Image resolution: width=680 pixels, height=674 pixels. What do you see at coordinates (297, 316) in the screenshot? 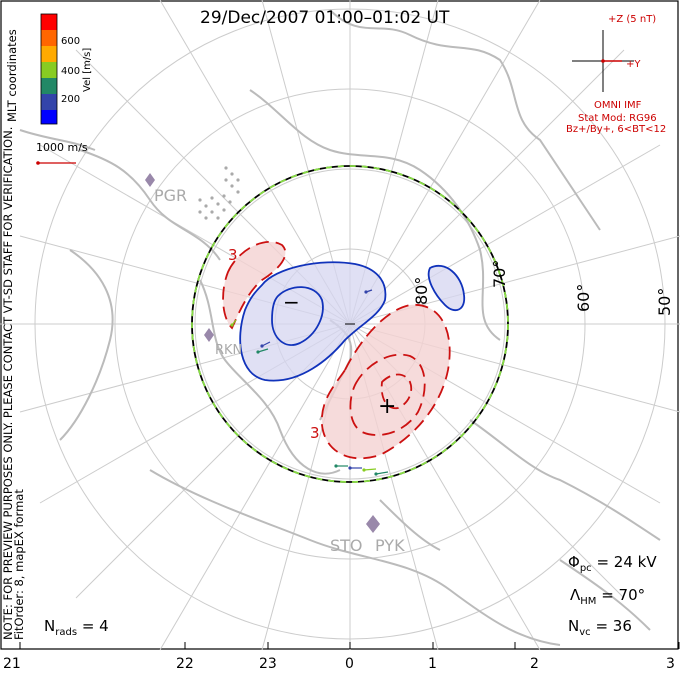
I see `negative-cell-inner` at bounding box center [297, 316].